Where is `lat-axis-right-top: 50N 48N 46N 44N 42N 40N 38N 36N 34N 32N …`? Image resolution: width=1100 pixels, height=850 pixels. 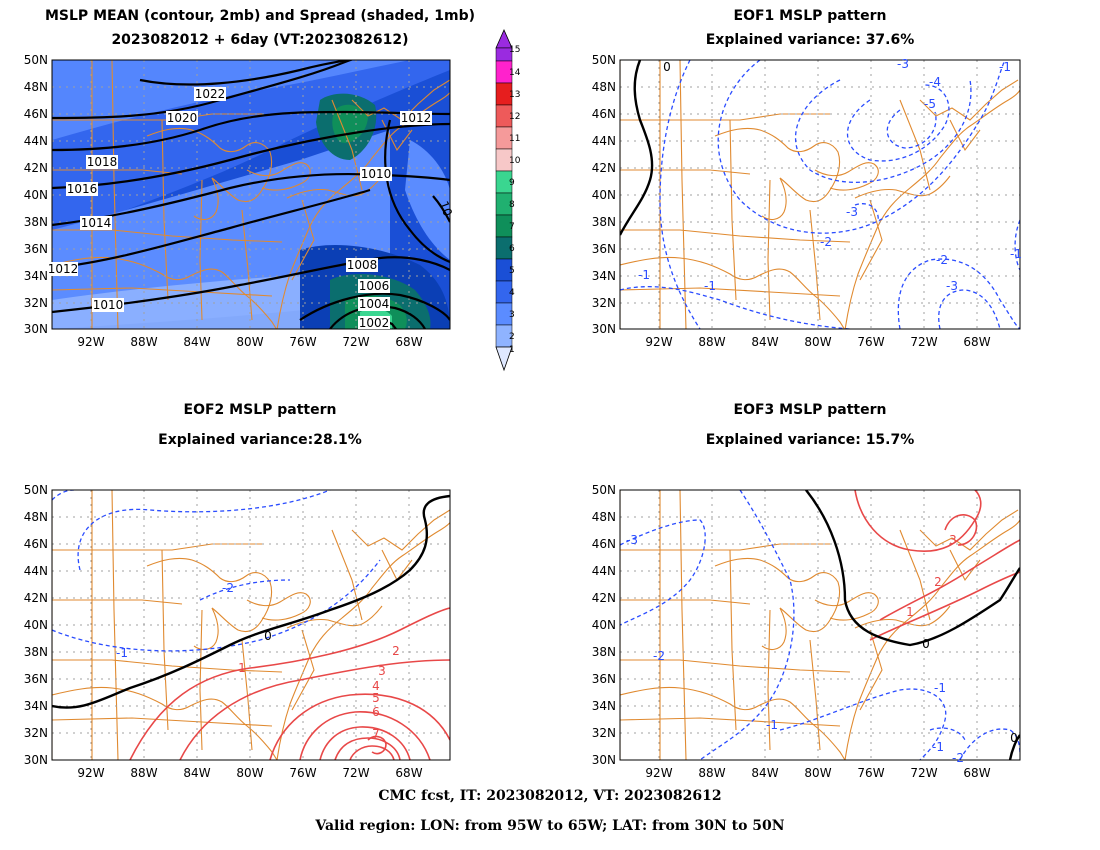
lat-axis-right-top: 50N 48N 46N 44N 42N 40N 38N 36N 34N 32N … is located at coordinates (604, 194).